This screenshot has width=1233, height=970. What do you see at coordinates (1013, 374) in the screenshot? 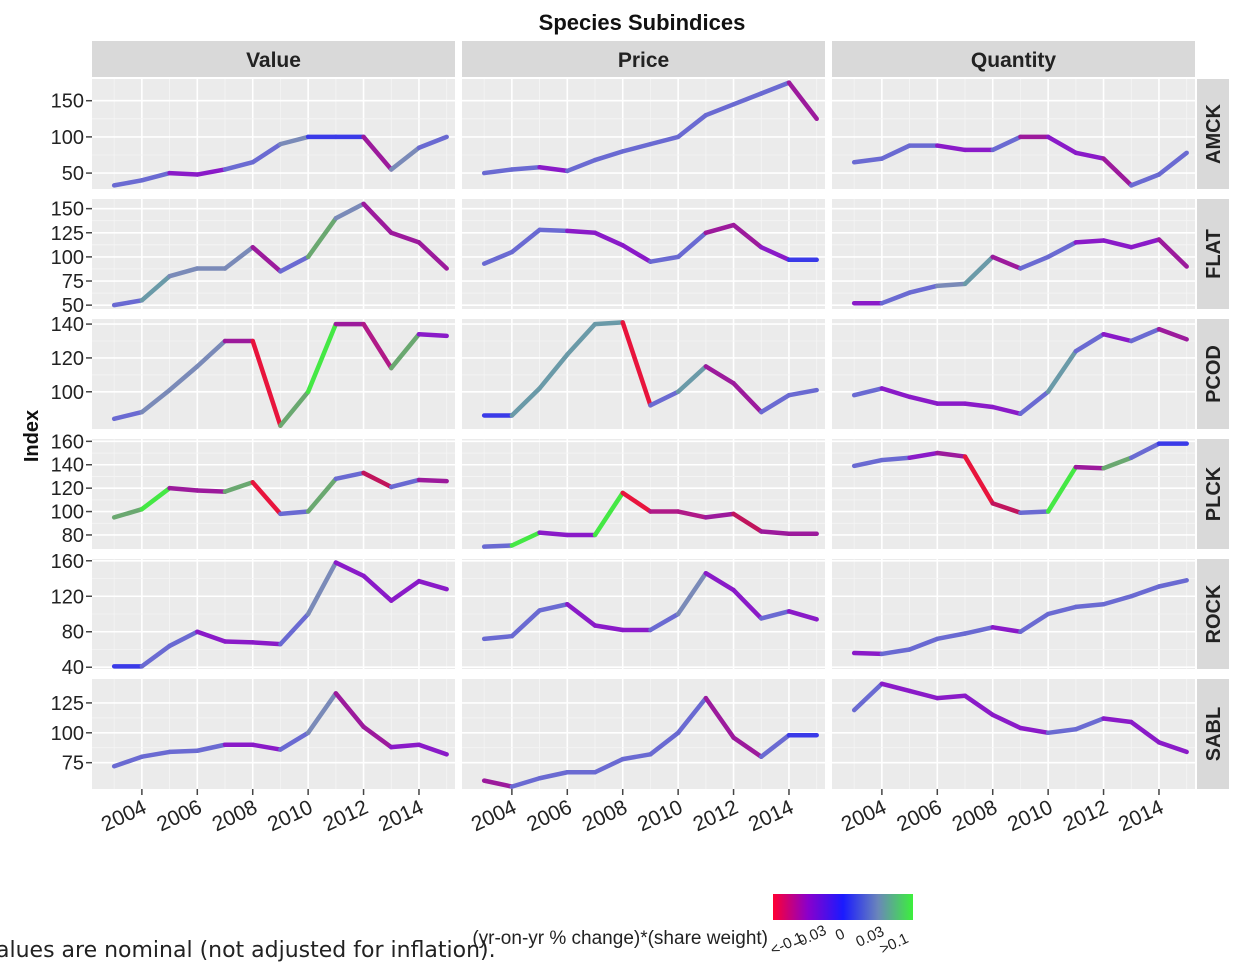
I see `panel-pcod-quantity` at bounding box center [1013, 374].